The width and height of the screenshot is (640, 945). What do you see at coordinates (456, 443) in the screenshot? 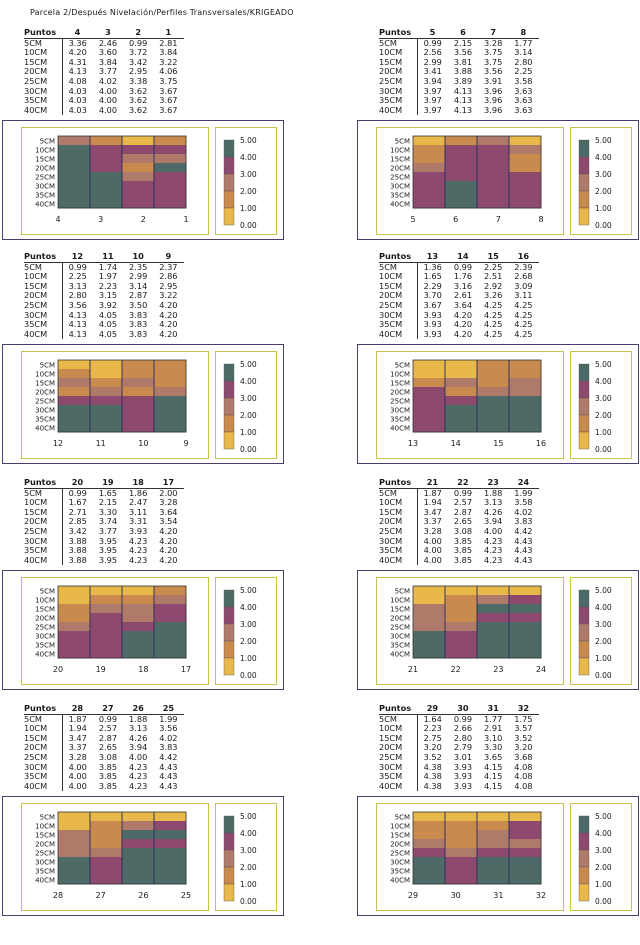
I see `x-tick-label: 14` at bounding box center [456, 443].